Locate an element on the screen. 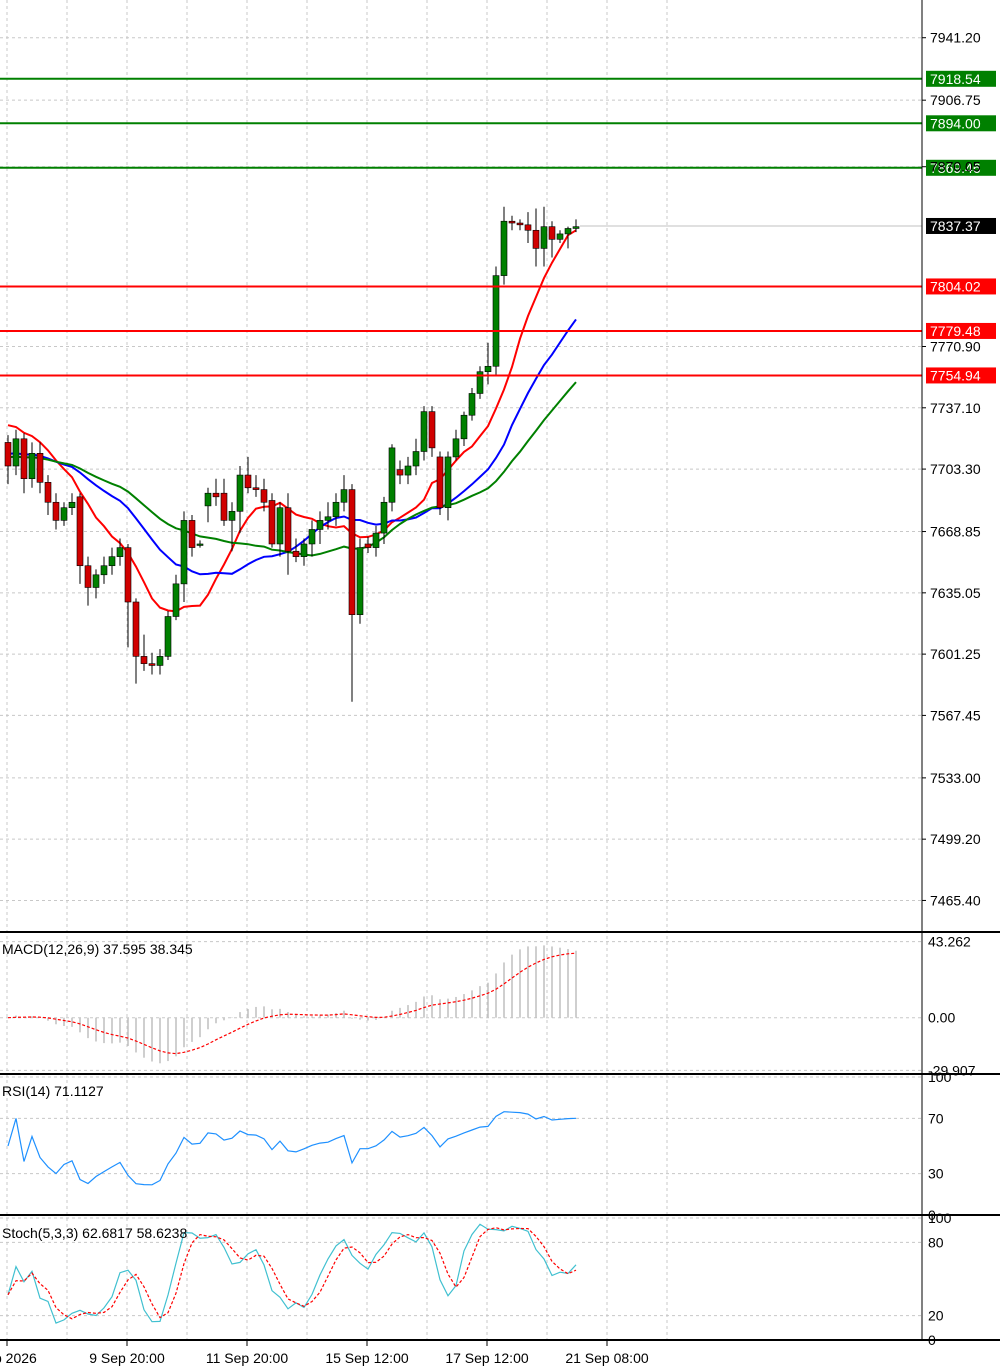 The height and width of the screenshot is (1370, 1000). price-tick-label: 7668.85 is located at coordinates (955, 532).